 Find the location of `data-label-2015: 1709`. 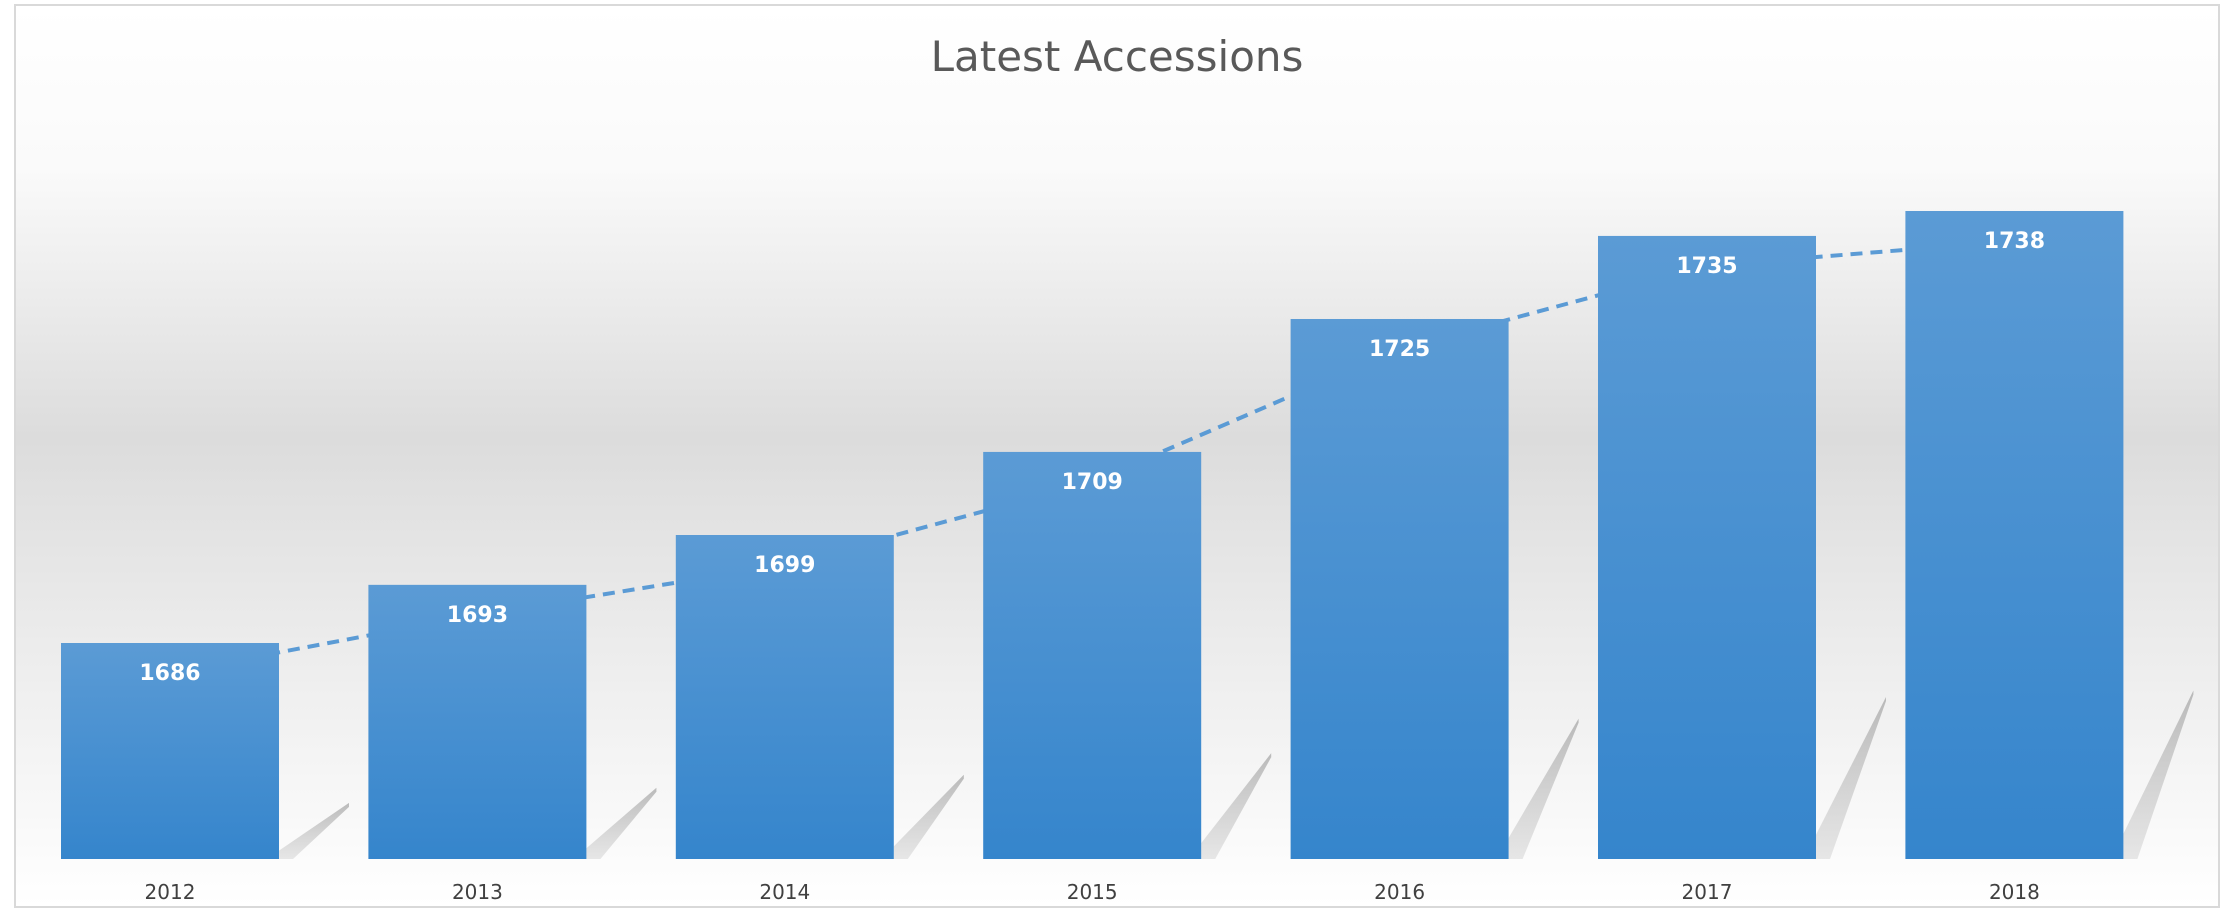

data-label-2015: 1709 is located at coordinates (1092, 482).